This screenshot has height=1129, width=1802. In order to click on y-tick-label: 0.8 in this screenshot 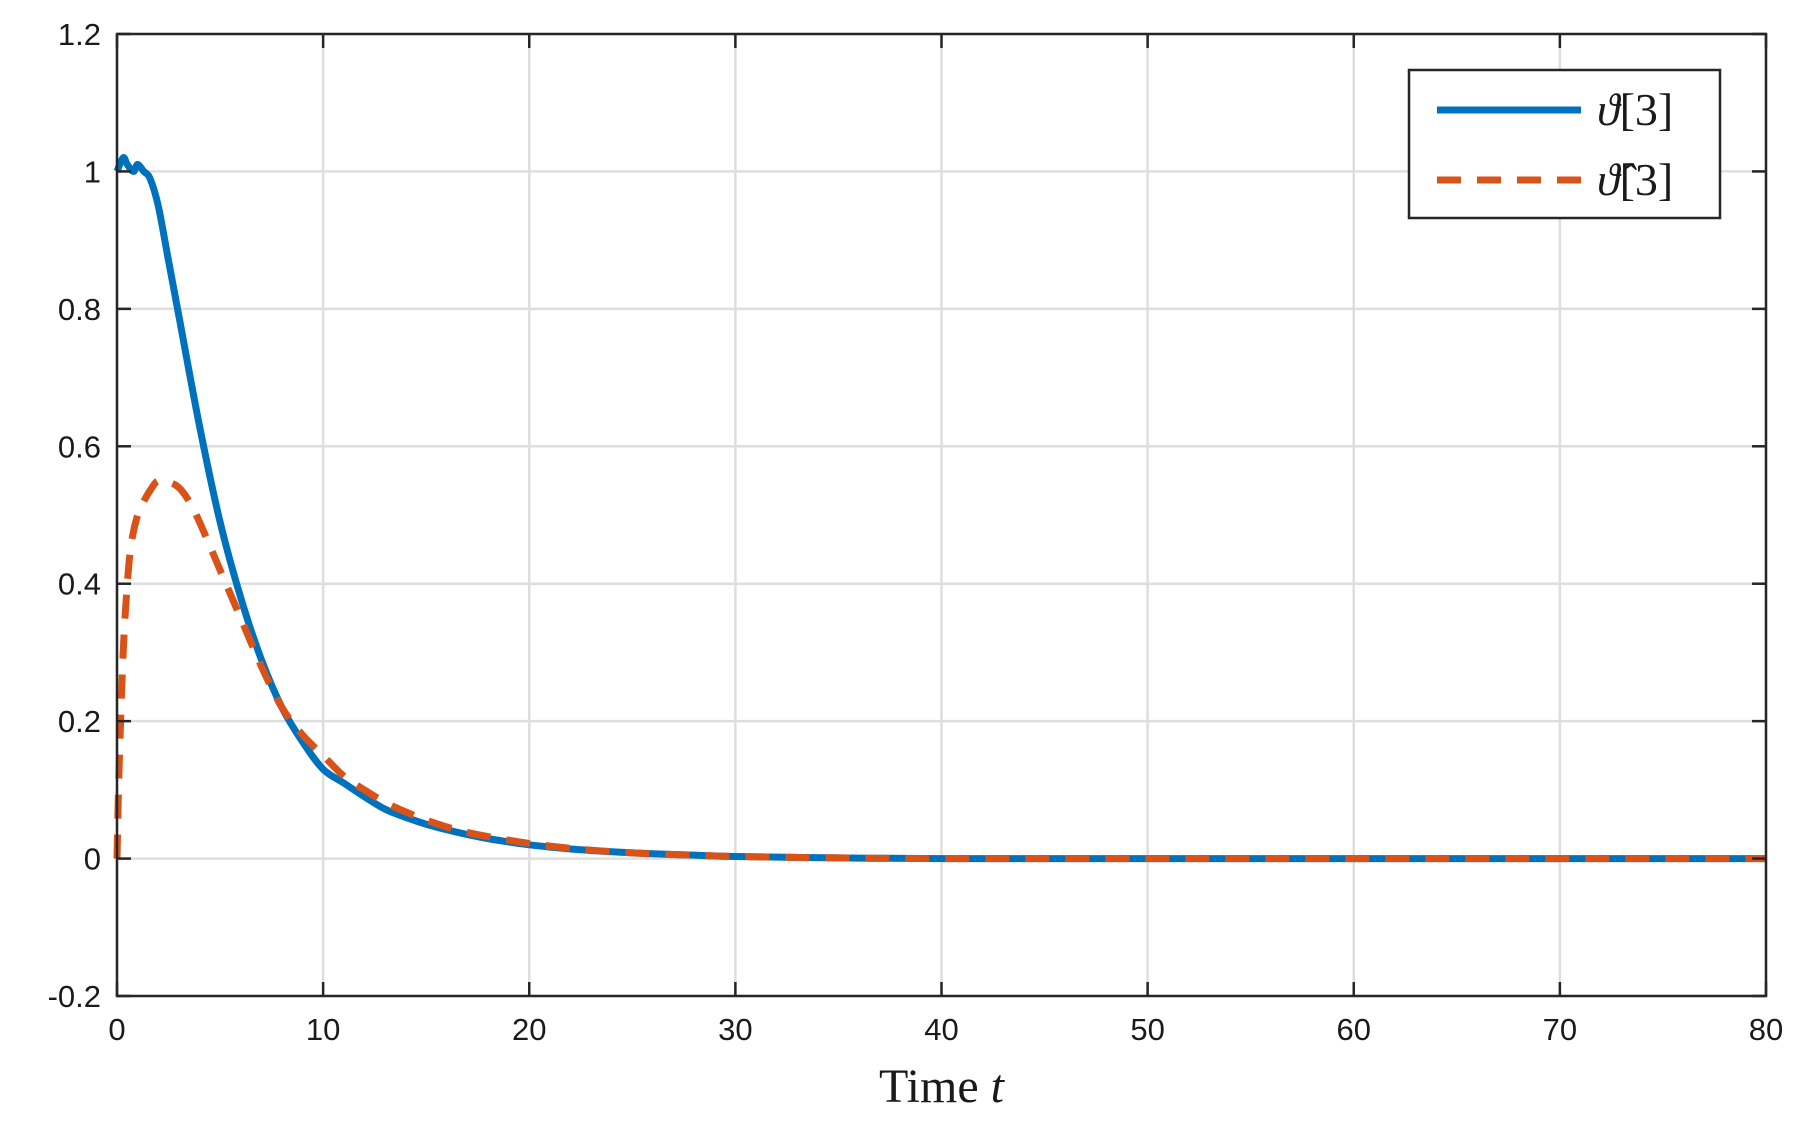, I will do `click(79, 309)`.